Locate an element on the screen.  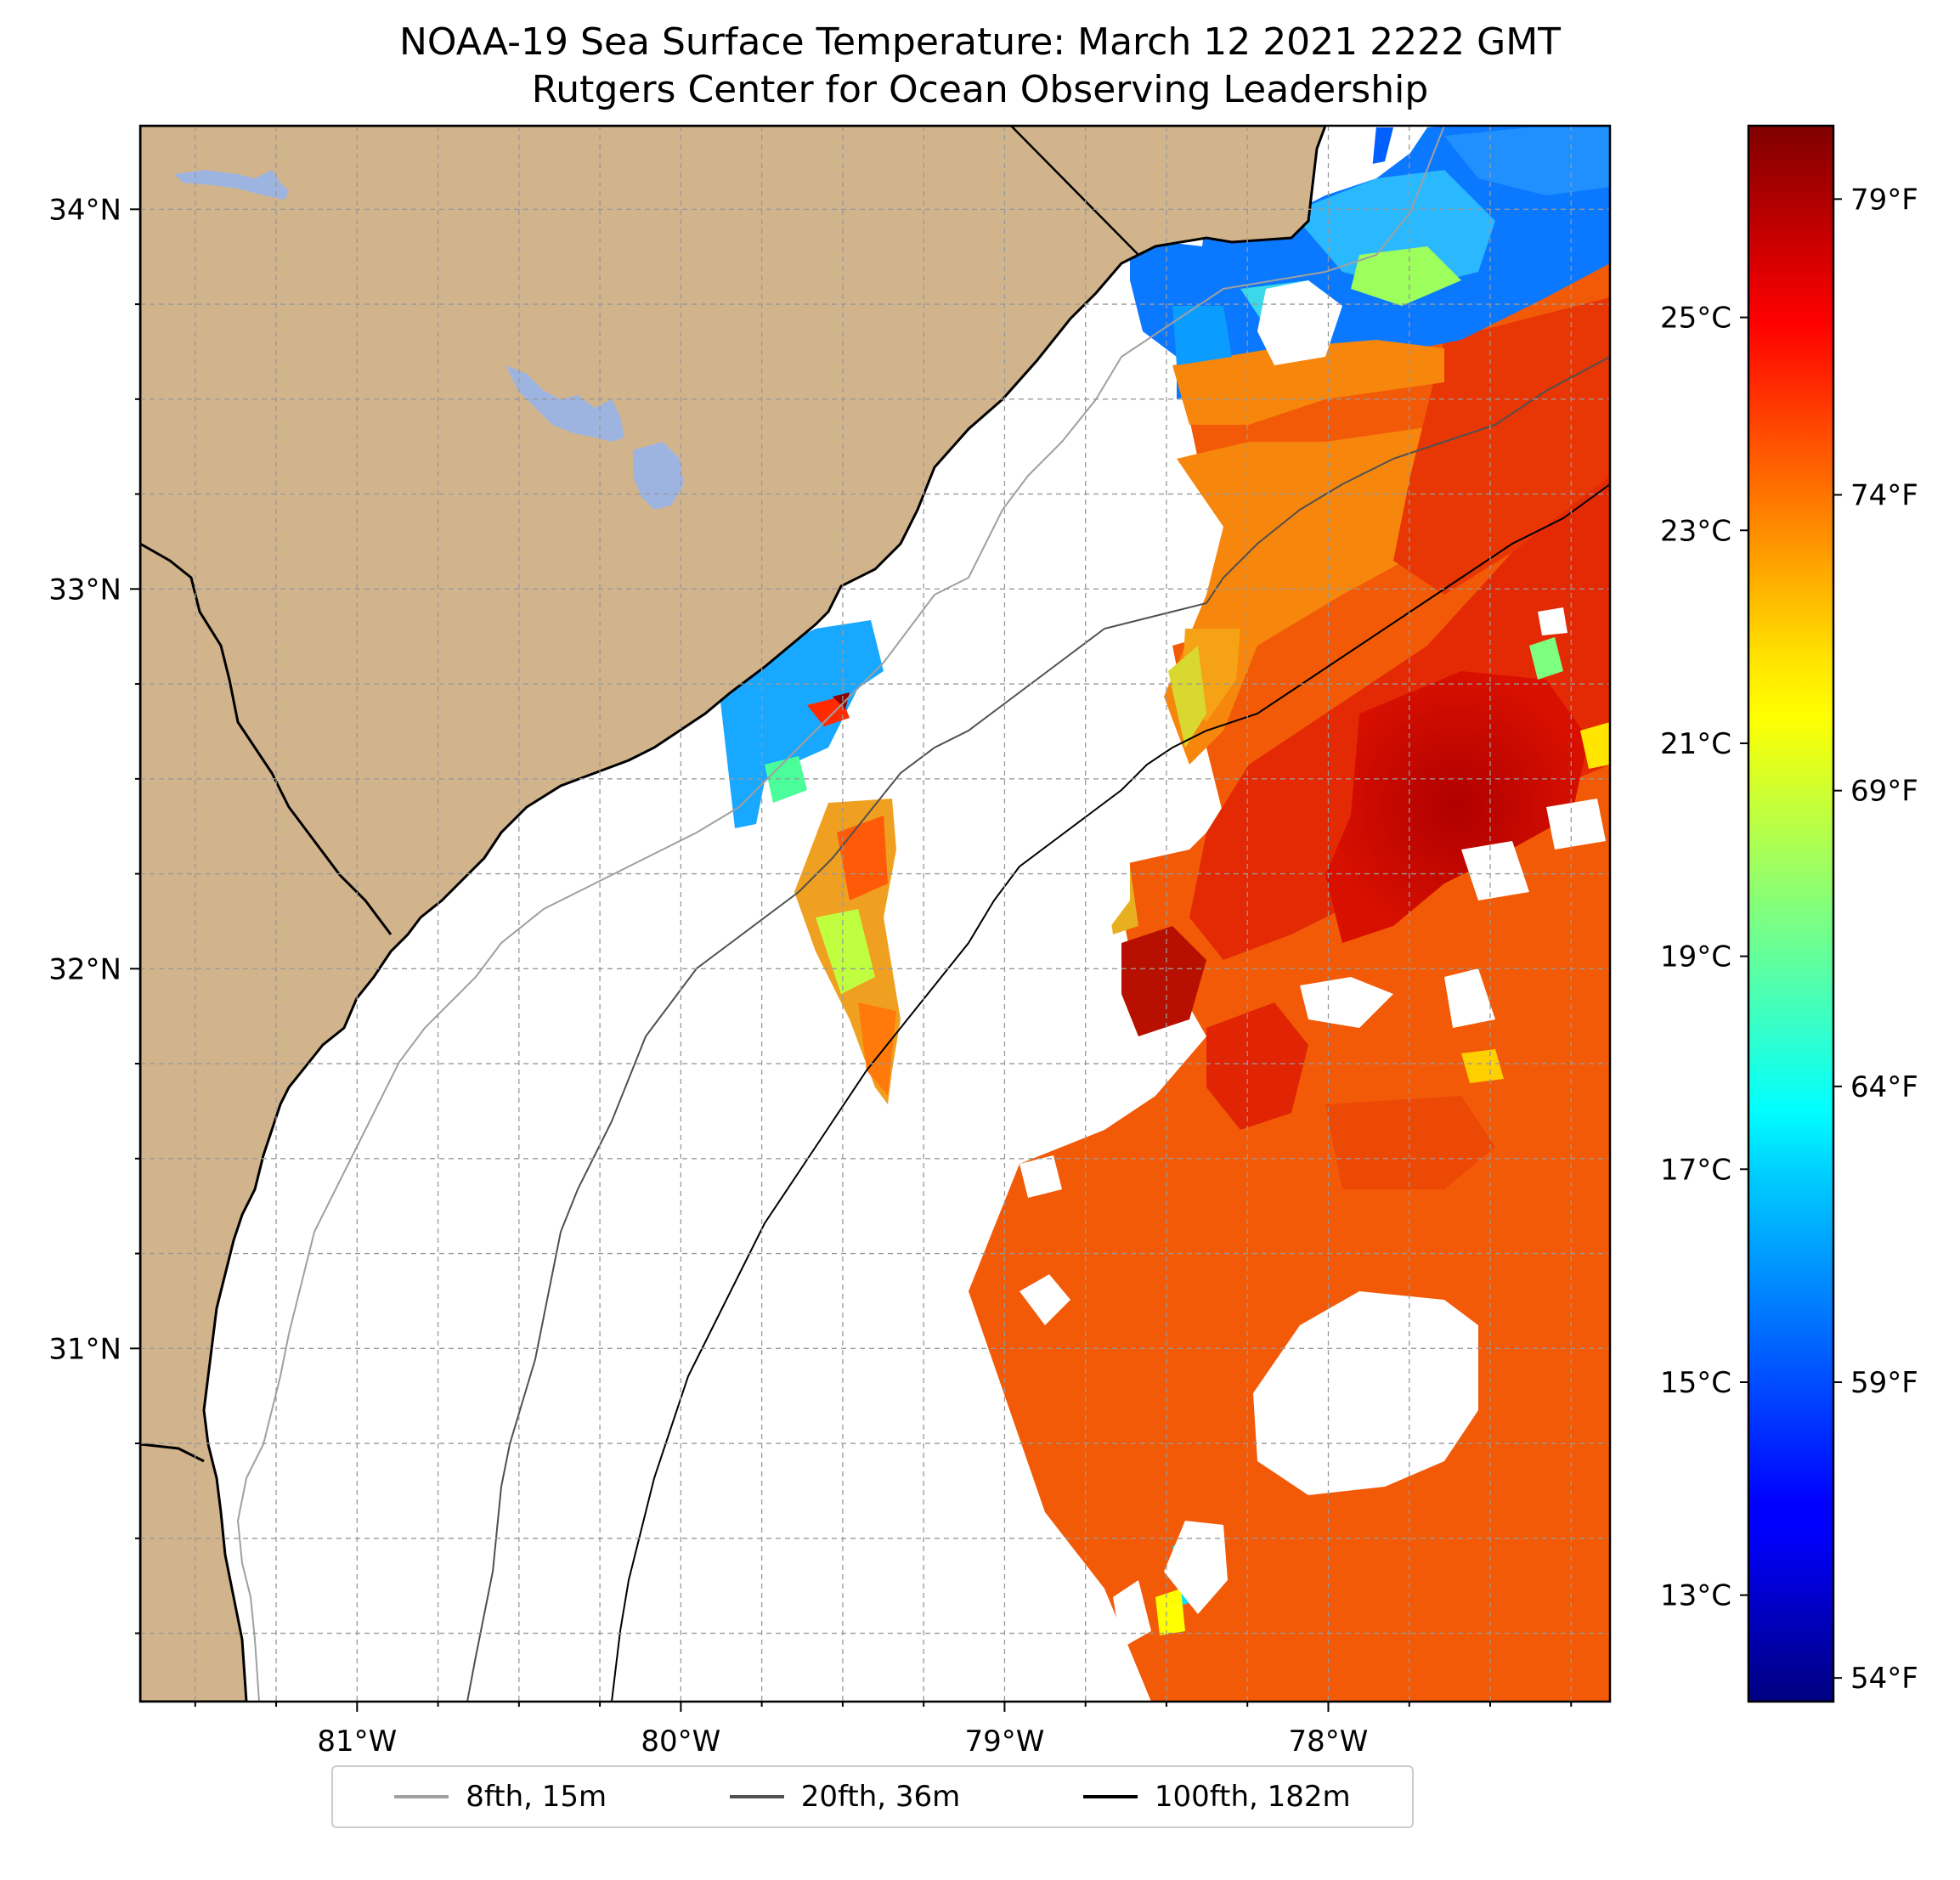
state-border is located at coordinates (1074, 191).